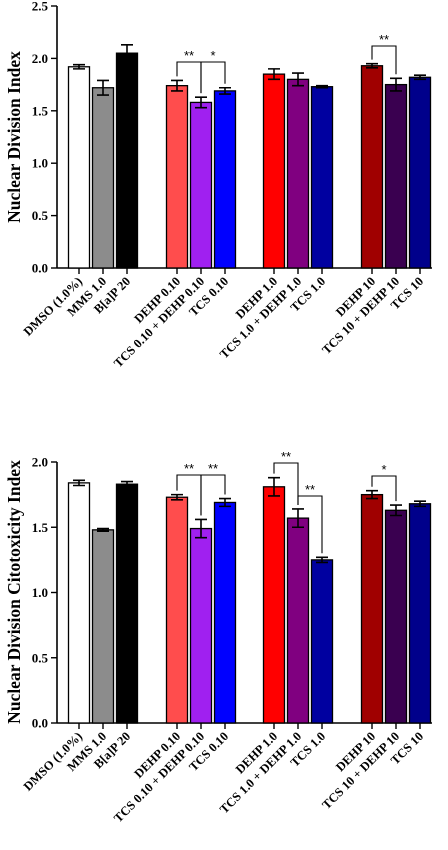 The width and height of the screenshot is (448, 850). Describe the element at coordinates (14, 137) in the screenshot. I see `y-axis-label: Nuclear Division Index` at that location.